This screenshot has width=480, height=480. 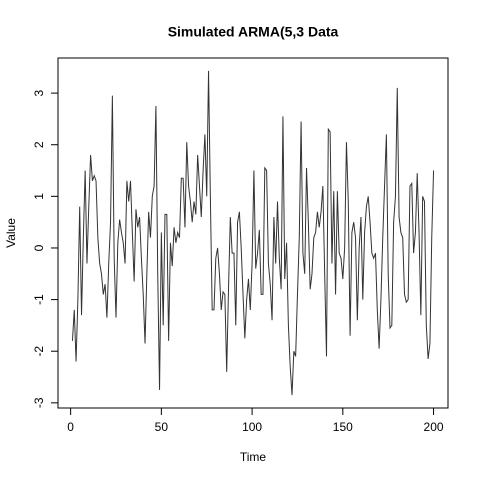 I want to click on x-axis-label: Time, so click(x=253, y=457).